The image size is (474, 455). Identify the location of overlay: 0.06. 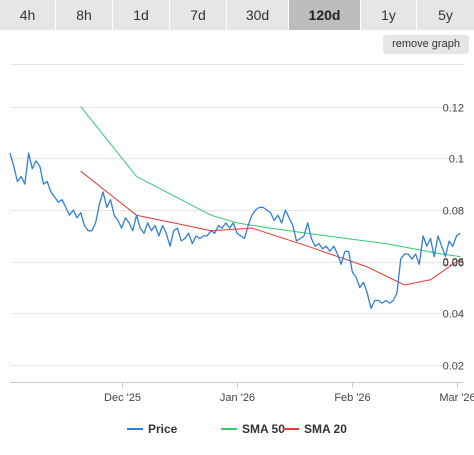
(453, 263).